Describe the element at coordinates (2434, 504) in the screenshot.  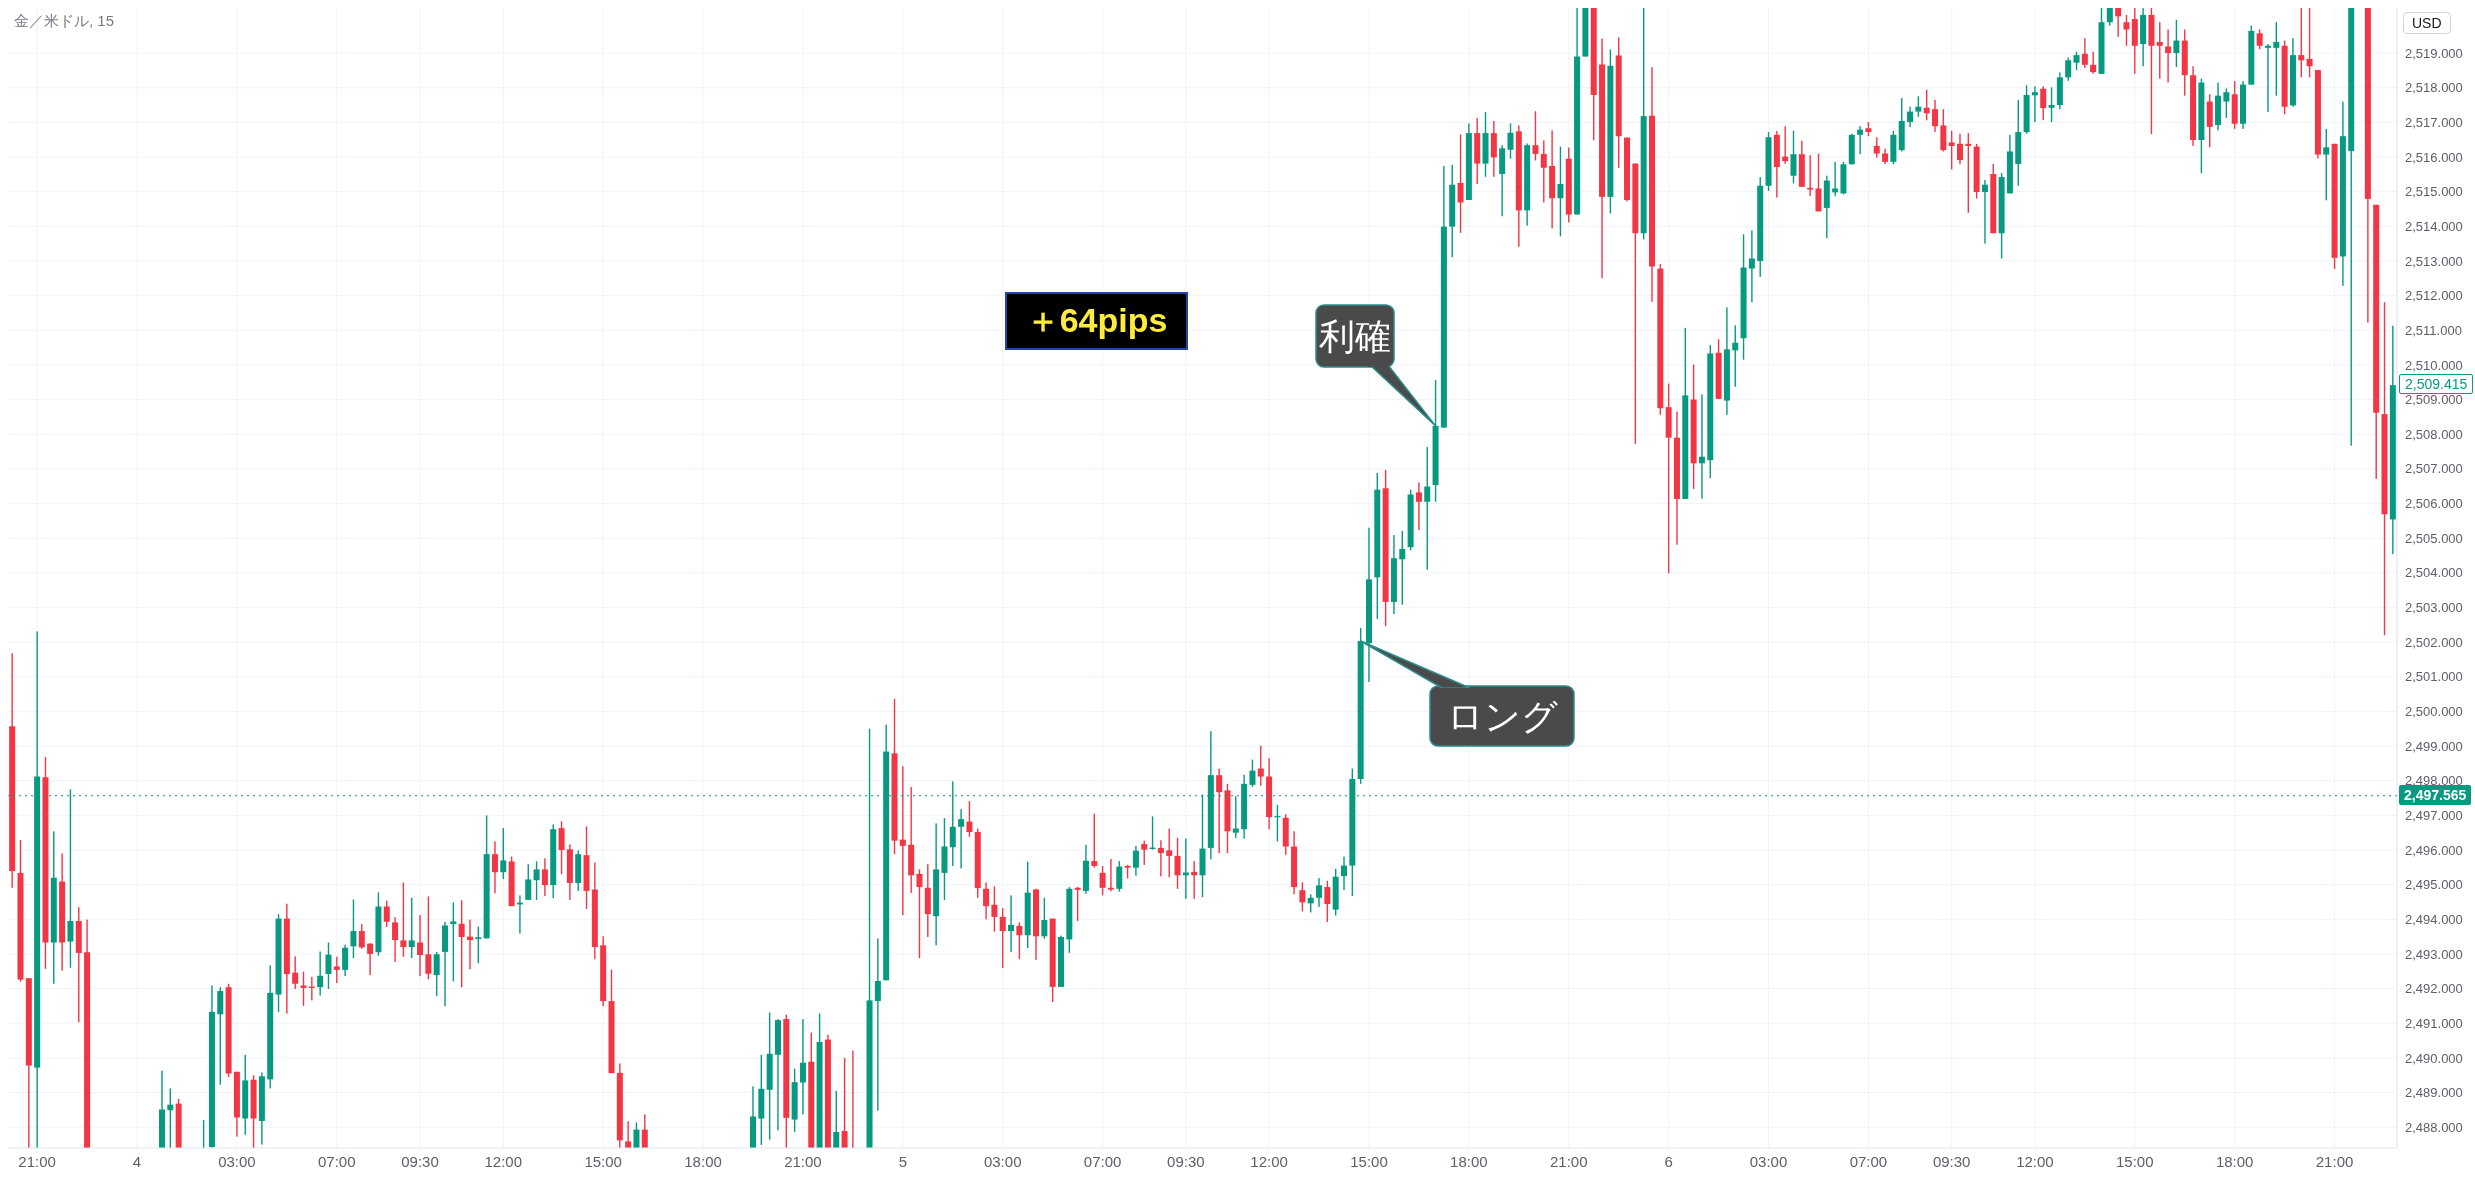
I see `y-tick-label: 2,506.000` at that location.